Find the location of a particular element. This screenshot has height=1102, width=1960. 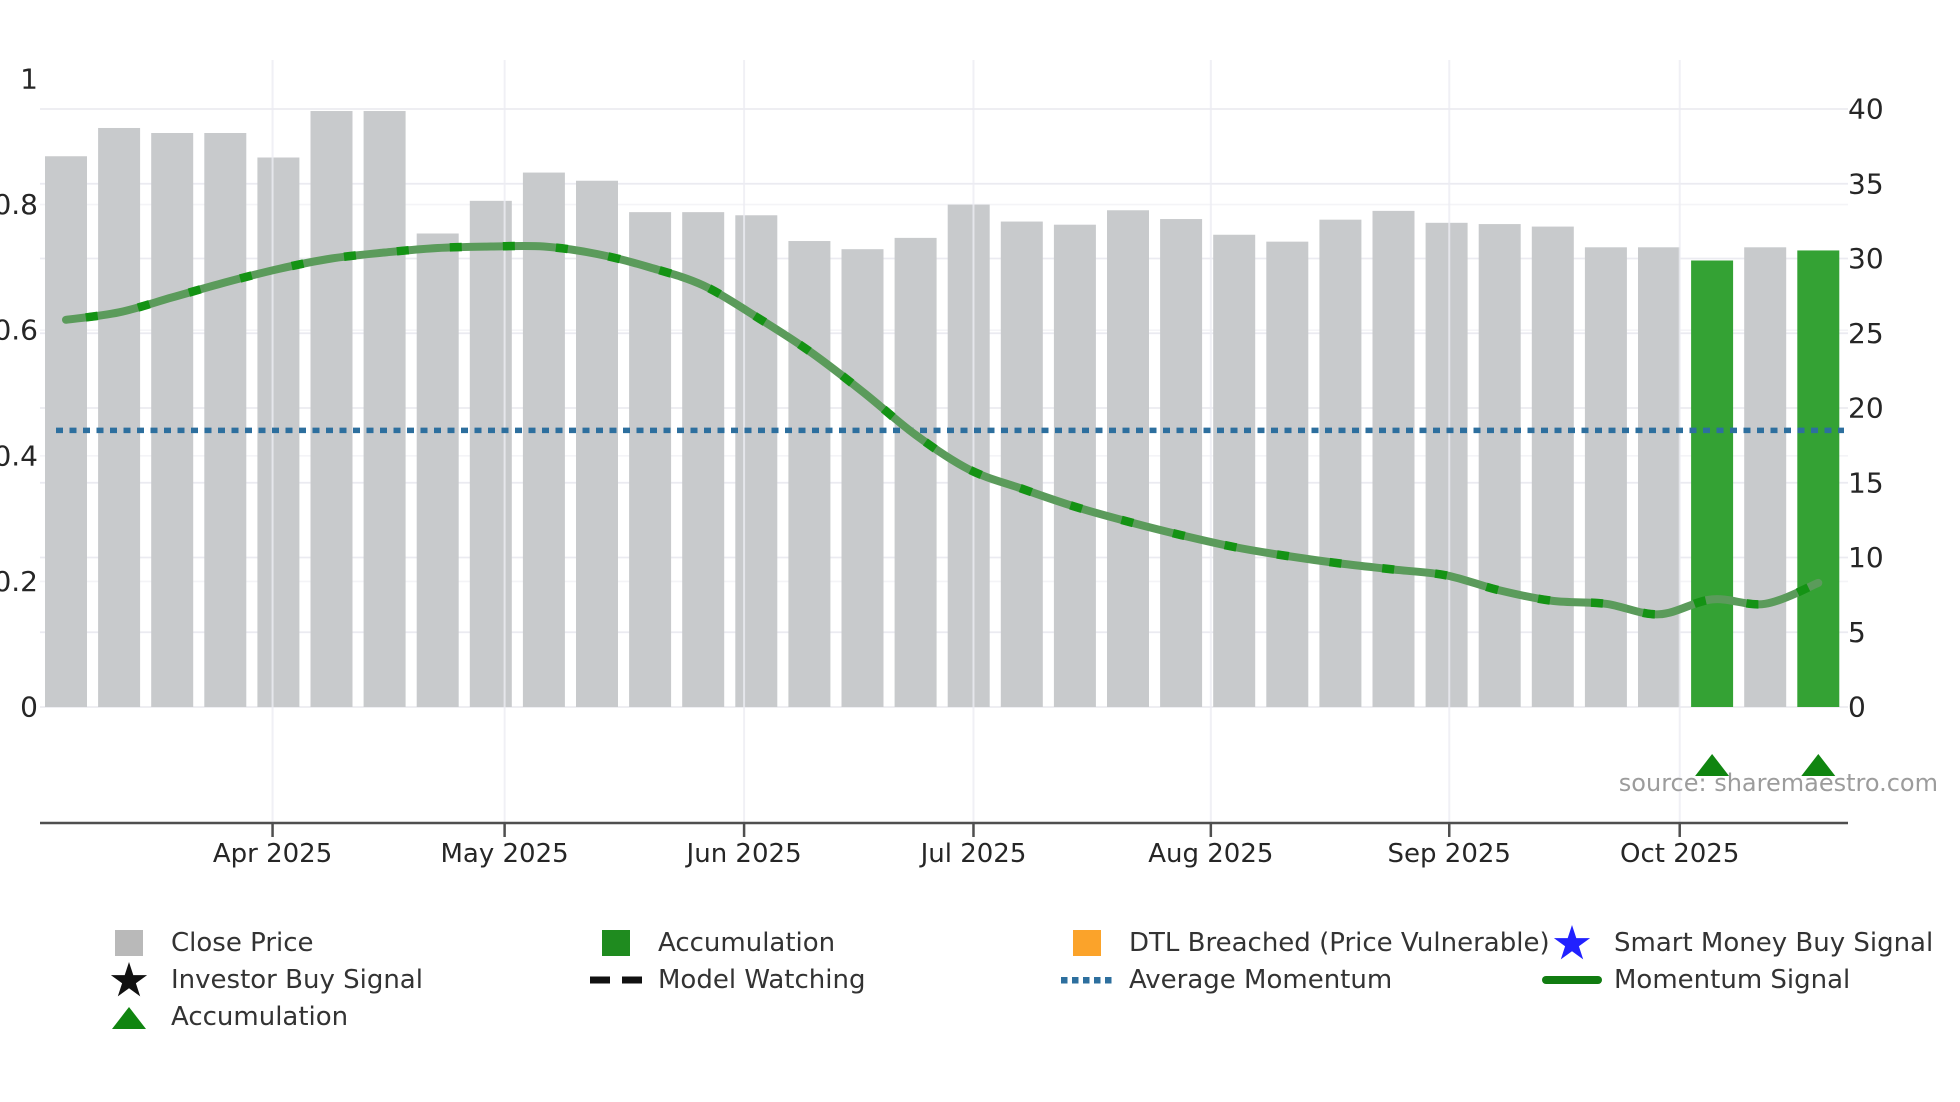

left-axis-tick-label: 0 is located at coordinates (29, 707).